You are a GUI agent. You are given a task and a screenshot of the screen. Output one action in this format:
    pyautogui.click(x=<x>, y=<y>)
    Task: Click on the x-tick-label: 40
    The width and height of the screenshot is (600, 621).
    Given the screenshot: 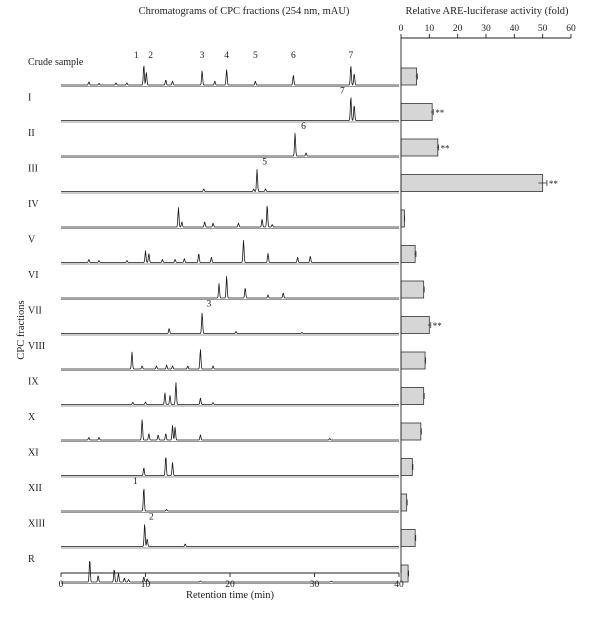 What is the action you would take?
    pyautogui.click(x=399, y=585)
    